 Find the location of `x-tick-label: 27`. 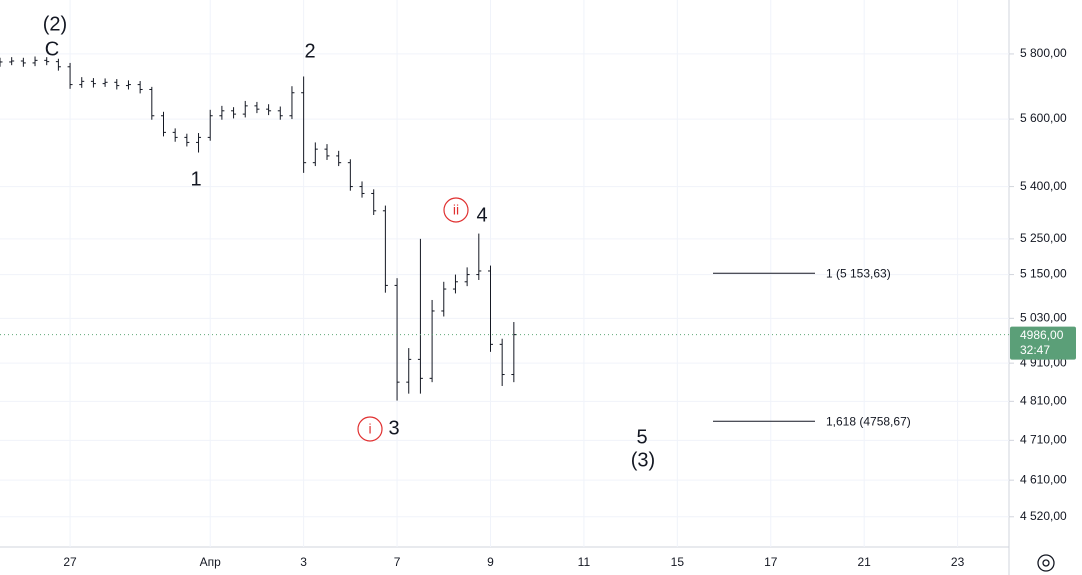

x-tick-label: 27 is located at coordinates (70, 562).